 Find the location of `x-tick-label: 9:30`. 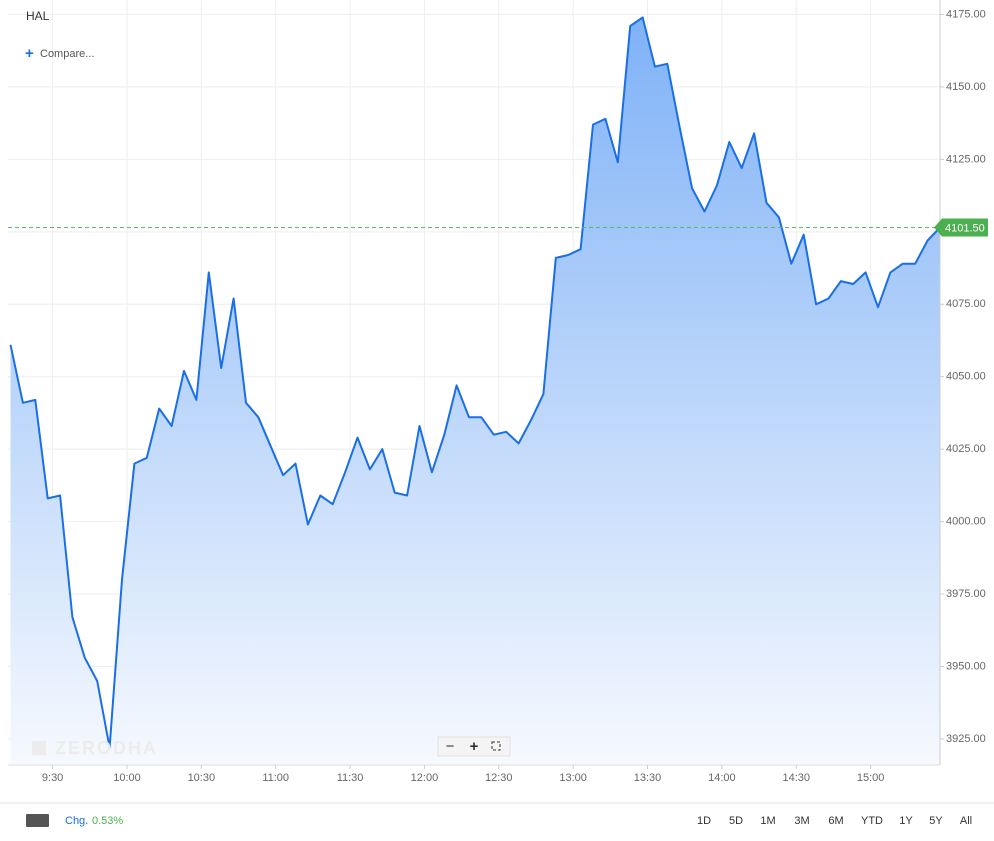

x-tick-label: 9:30 is located at coordinates (52, 778).